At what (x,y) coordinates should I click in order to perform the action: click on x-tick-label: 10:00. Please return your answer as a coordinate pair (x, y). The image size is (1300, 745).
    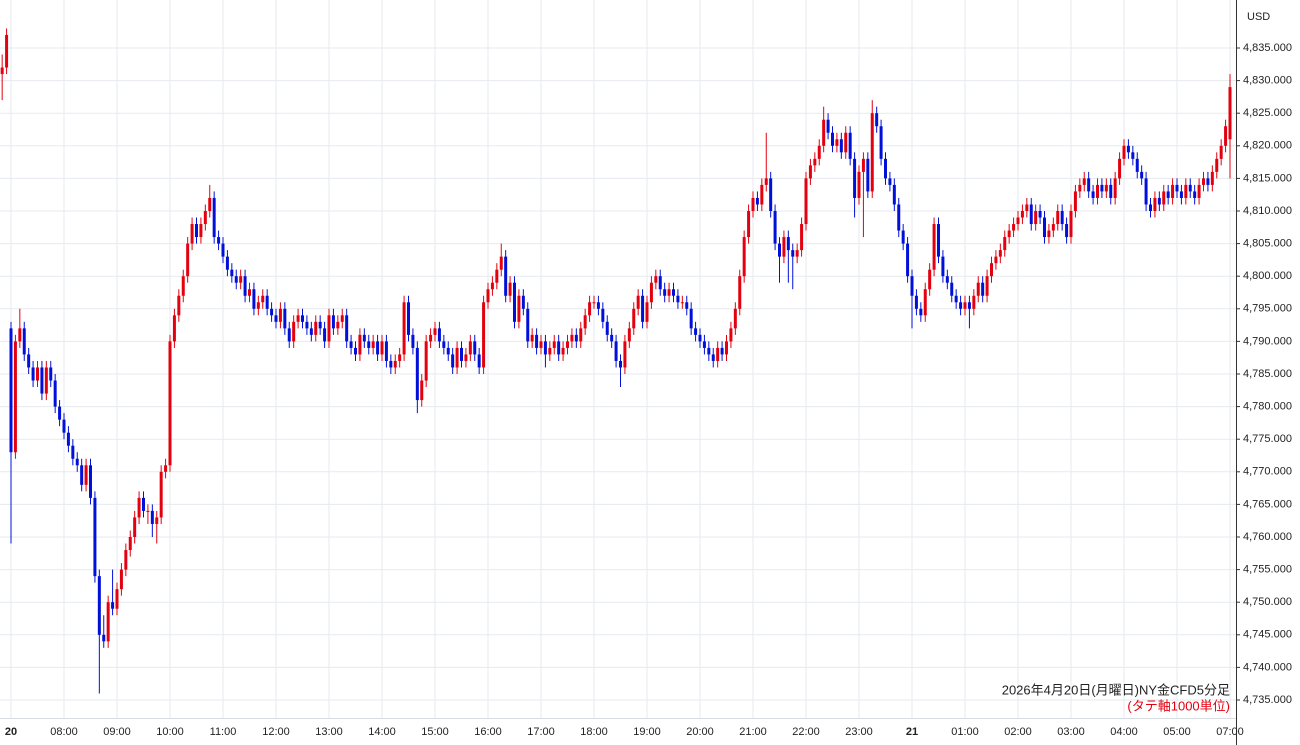
    Looking at the image, I should click on (170, 732).